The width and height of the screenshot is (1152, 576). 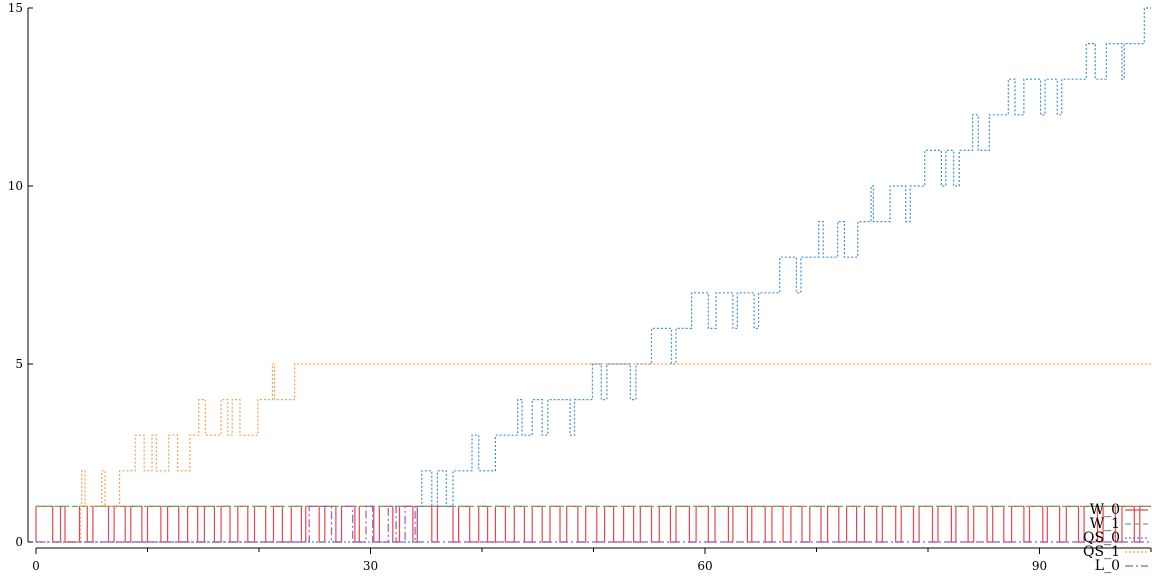 I want to click on x-tick-label: 90, so click(x=1039, y=566).